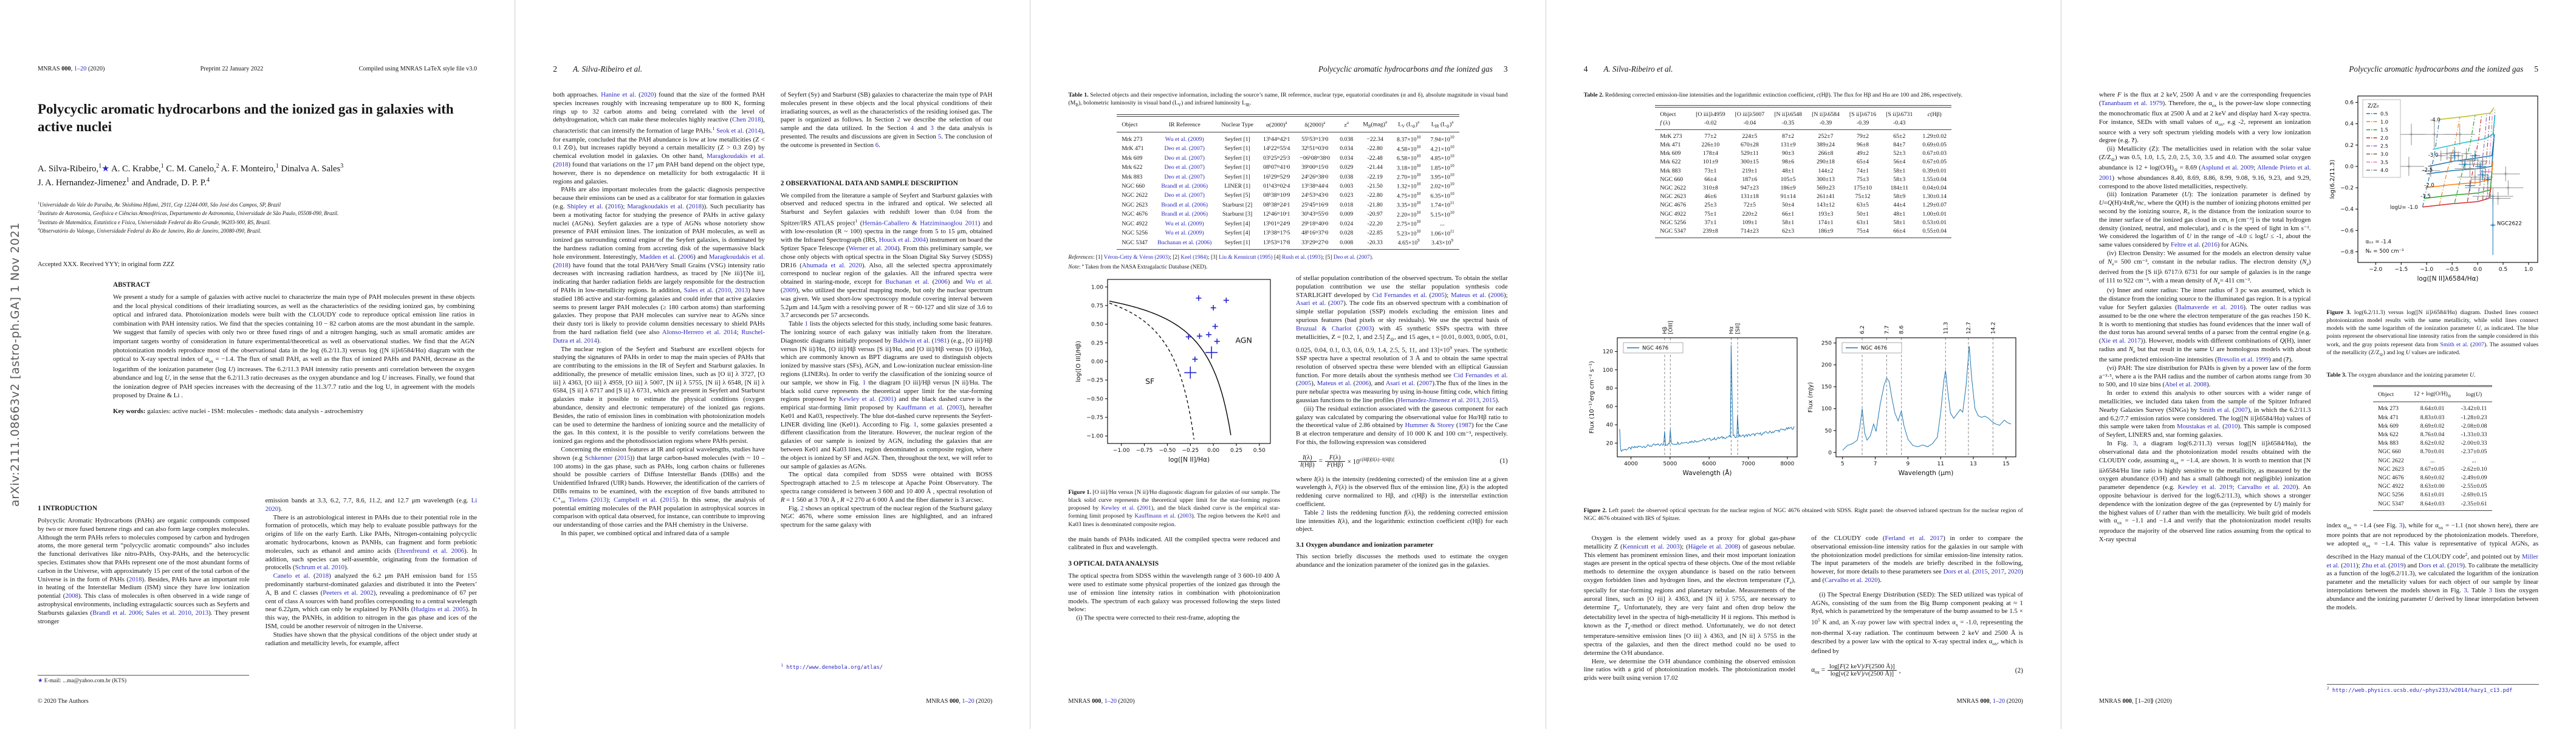 This screenshot has width=2576, height=729. Describe the element at coordinates (911, 341) in the screenshot. I see `citation-link: Baldwin et al.` at that location.